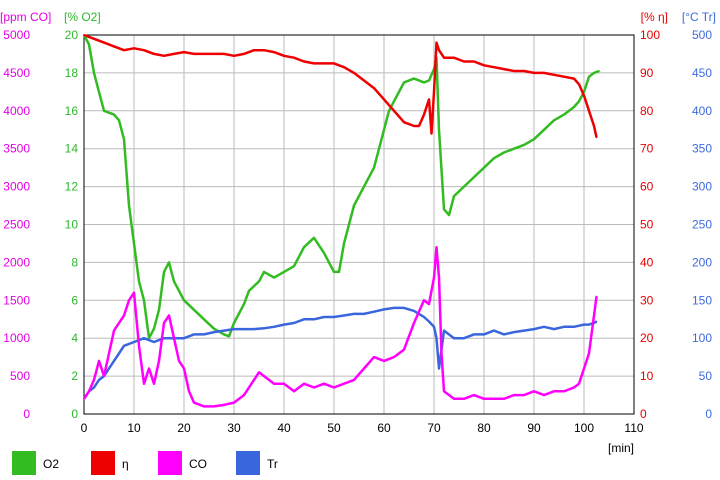 This screenshot has width=720, height=480. Describe the element at coordinates (16, 35) in the screenshot. I see `co-tick-label-10: 5000` at that location.